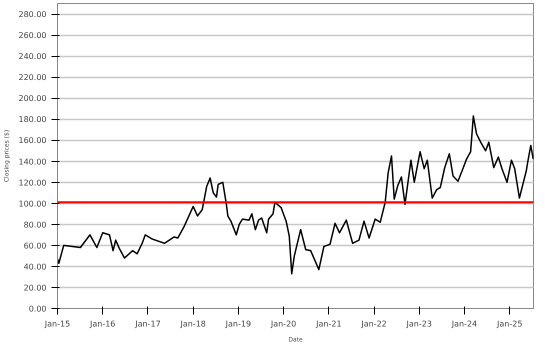 The image size is (545, 346). What do you see at coordinates (35, 245) in the screenshot?
I see `y-tick-label: 60.00` at bounding box center [35, 245].